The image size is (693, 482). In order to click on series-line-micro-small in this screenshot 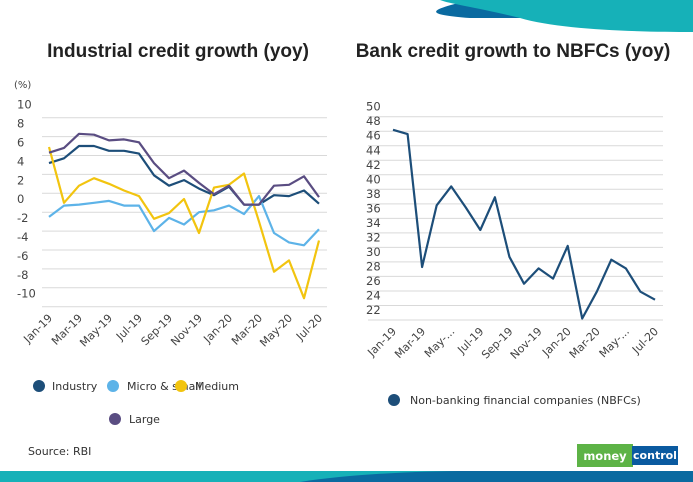, I will do `click(184, 221)`.